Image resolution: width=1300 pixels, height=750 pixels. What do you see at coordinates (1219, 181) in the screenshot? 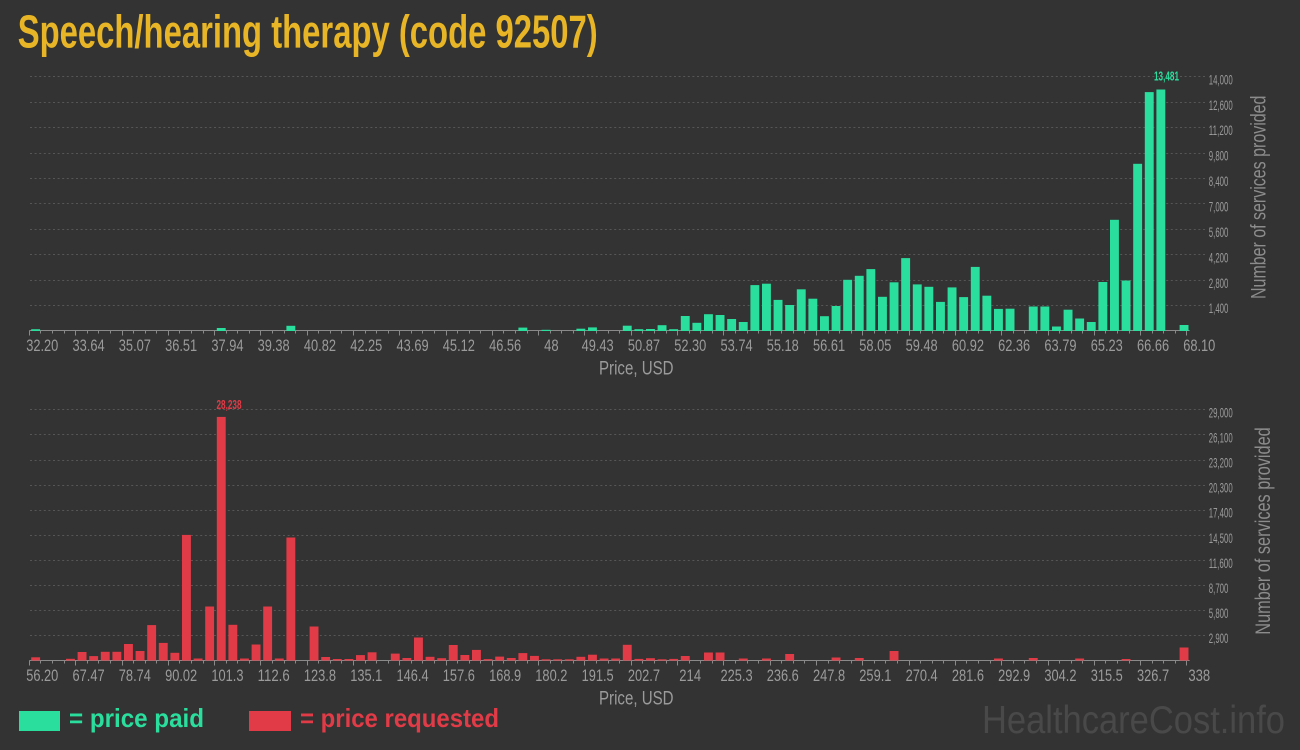
I see `svg-text: 8,400` at bounding box center [1219, 181].